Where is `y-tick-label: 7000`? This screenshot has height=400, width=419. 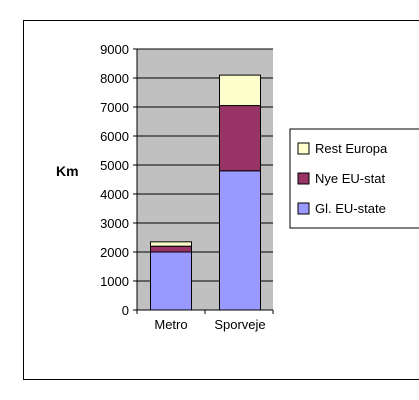 y-tick-label: 7000 is located at coordinates (114, 107).